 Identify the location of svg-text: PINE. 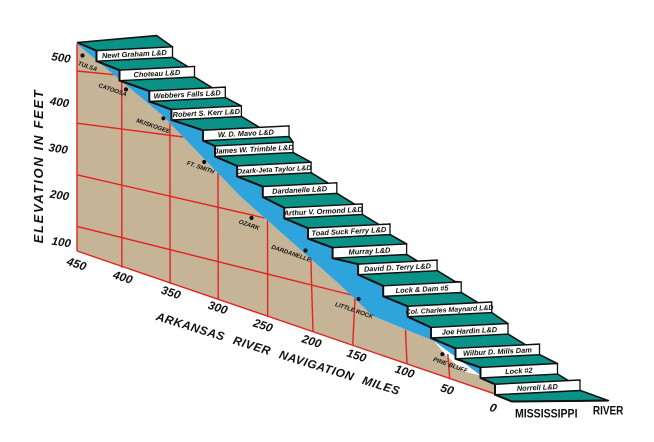
(440, 362).